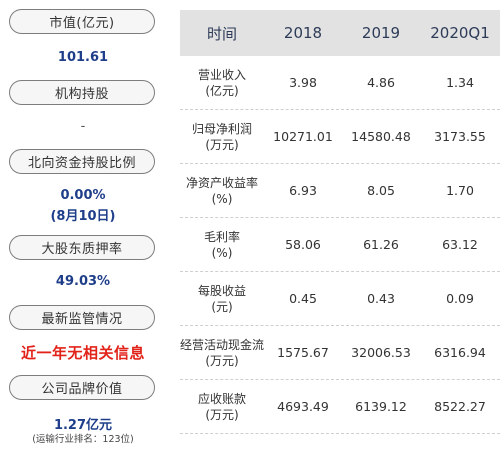 This screenshot has width=500, height=452. Describe the element at coordinates (82, 387) in the screenshot. I see `brand-value-label: 公司品牌价值` at that location.